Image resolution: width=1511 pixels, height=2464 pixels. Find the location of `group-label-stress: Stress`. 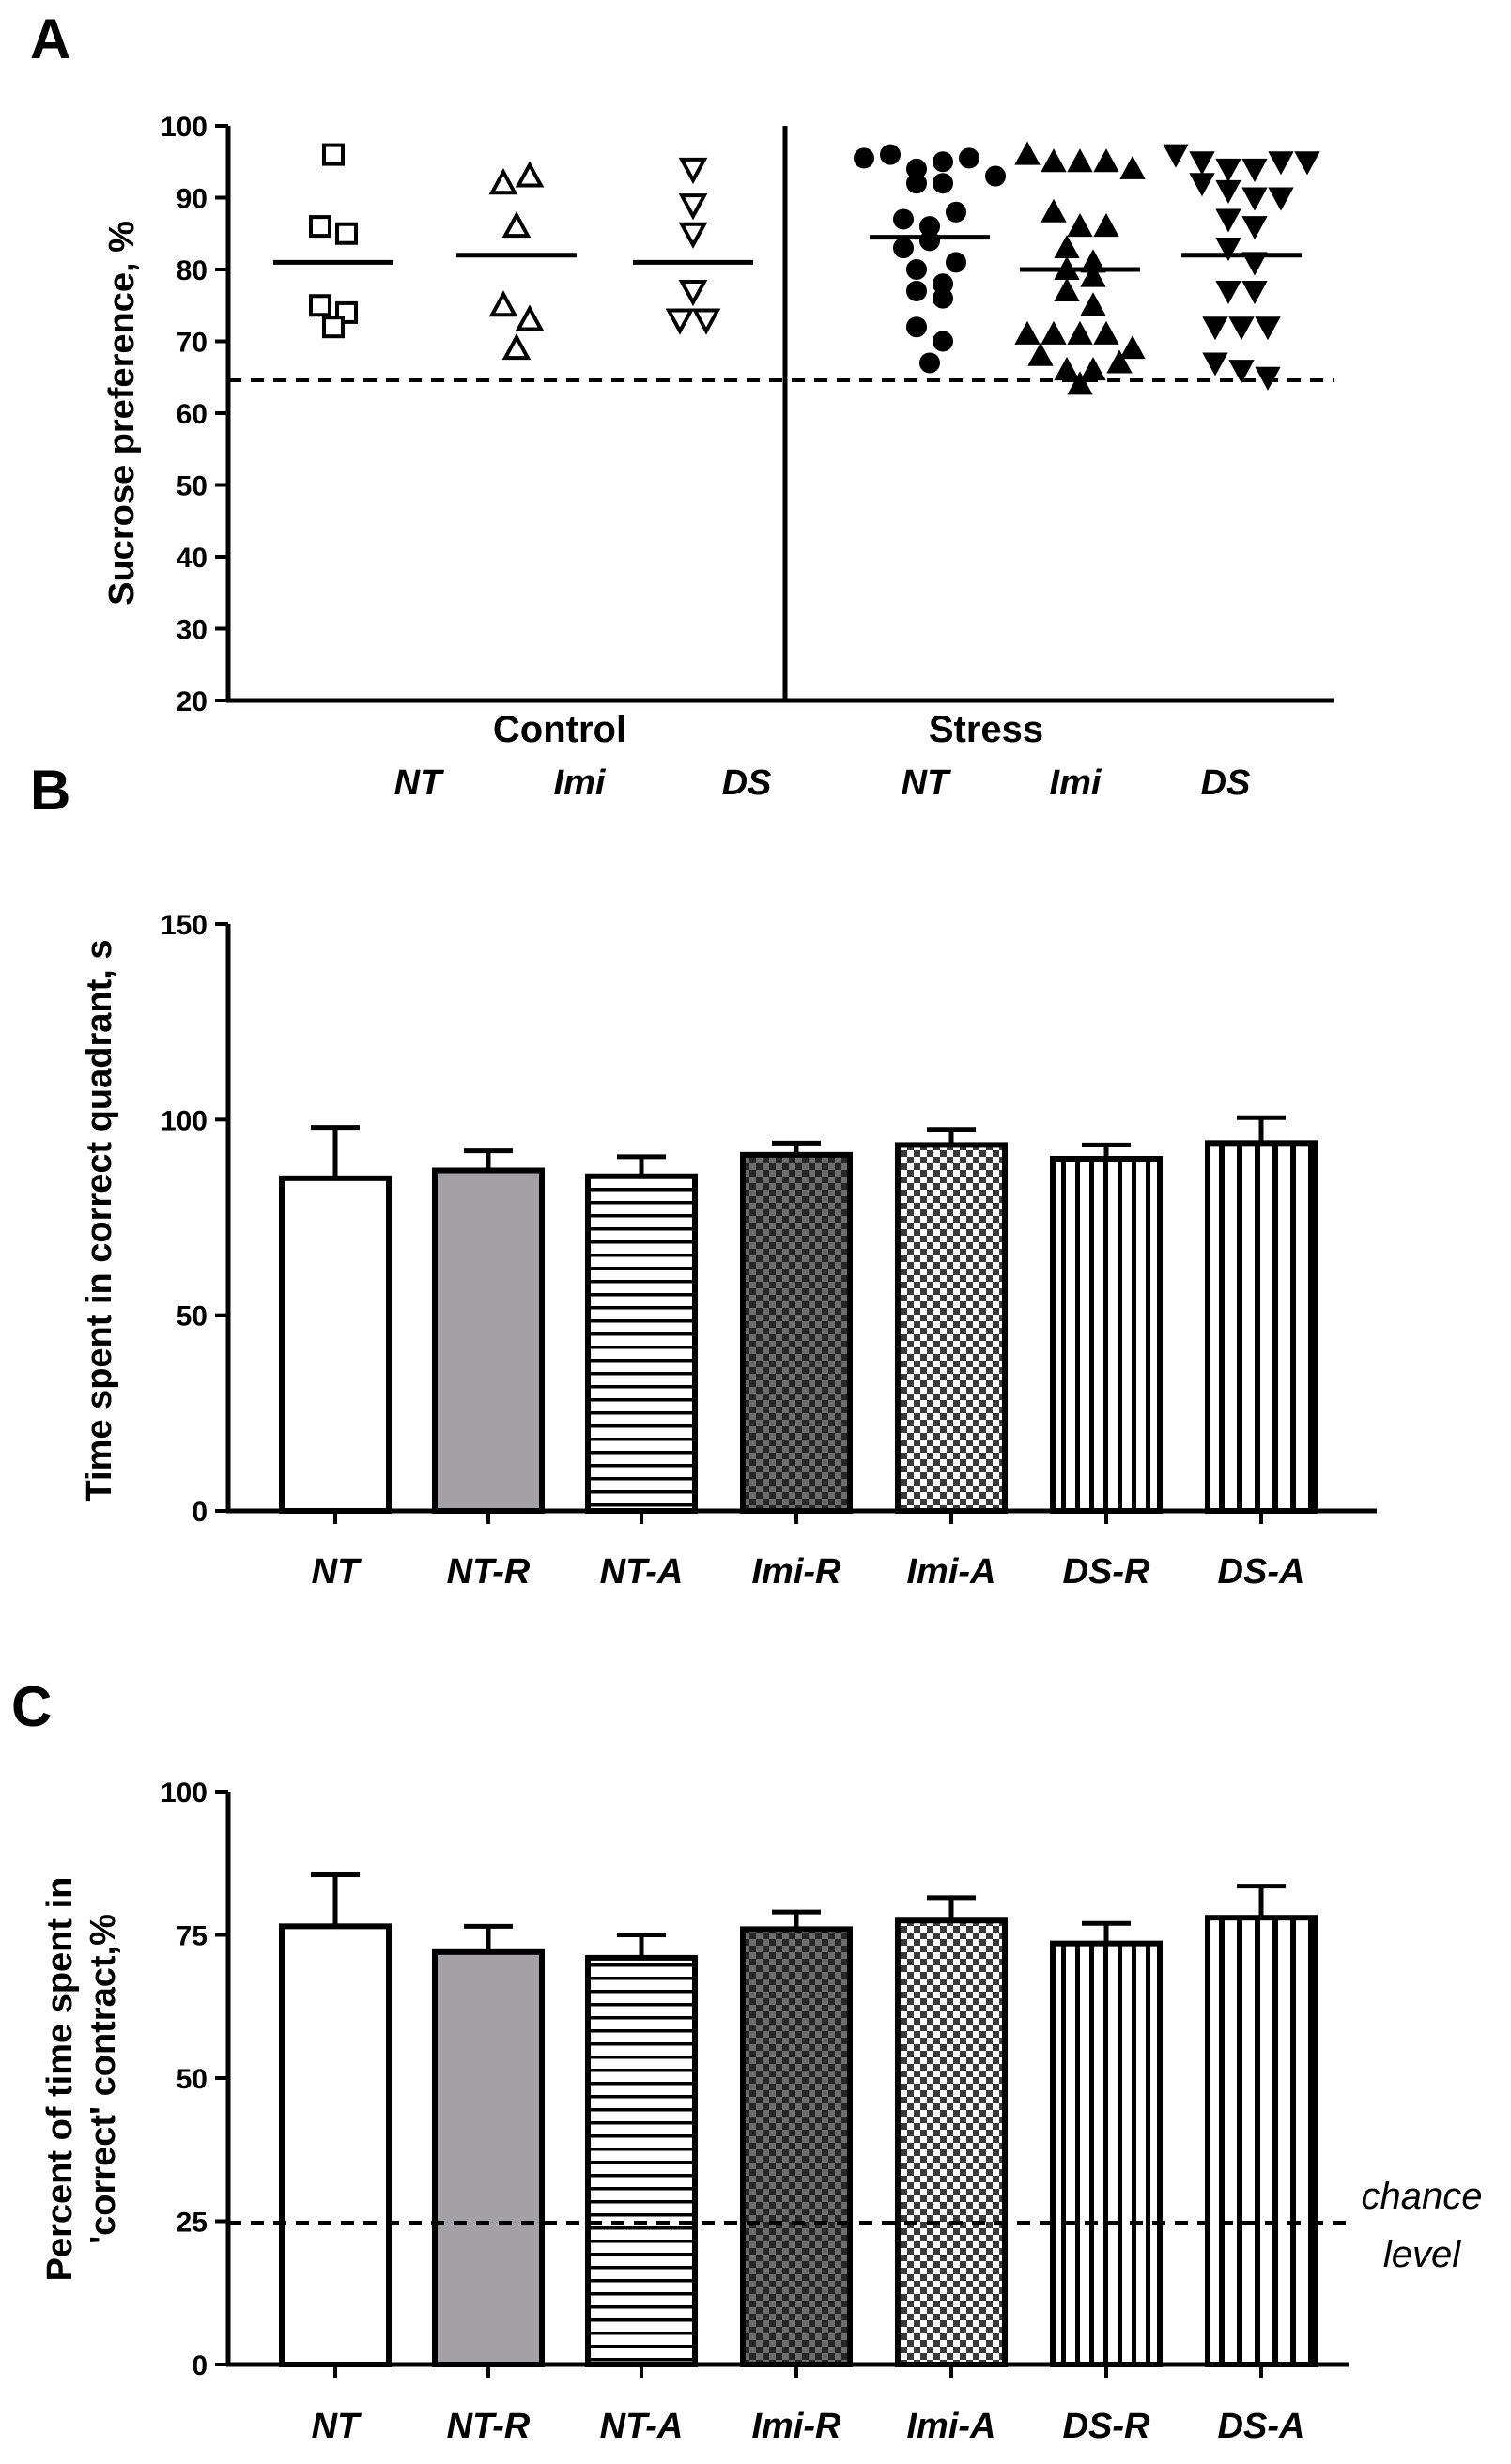

group-label-stress: Stress is located at coordinates (986, 729).